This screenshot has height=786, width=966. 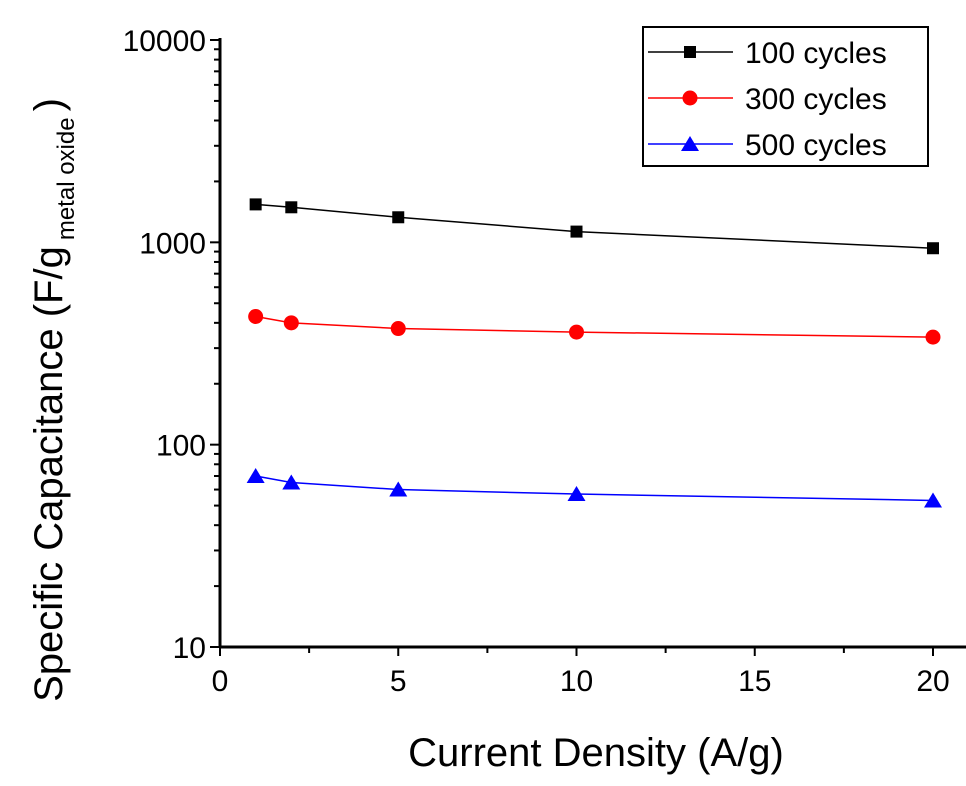 I want to click on x-tick-label: 0, so click(x=220, y=681).